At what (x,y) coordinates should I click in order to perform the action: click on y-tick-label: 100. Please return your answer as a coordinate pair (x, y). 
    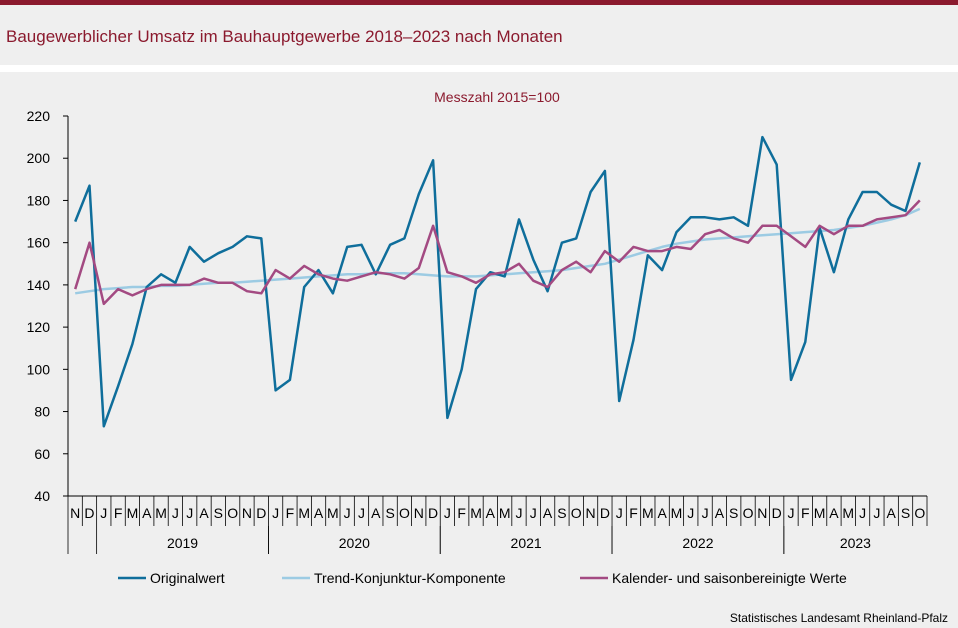
    Looking at the image, I should click on (39, 369).